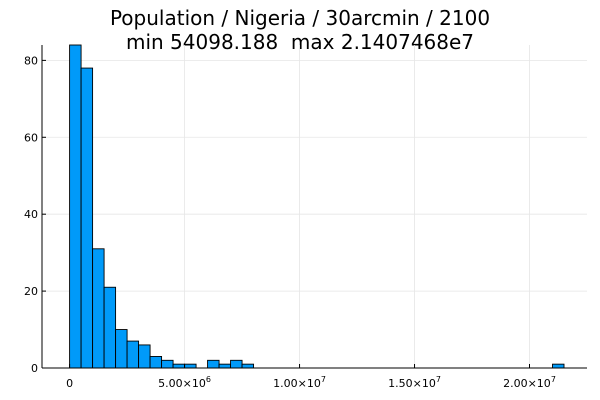 The height and width of the screenshot is (400, 600). I want to click on y-tick-label: 40, so click(31, 214).